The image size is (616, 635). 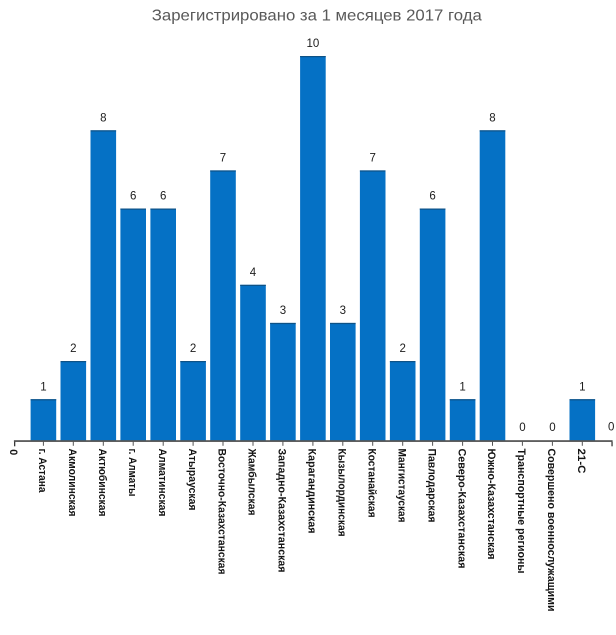 I want to click on svg-text: Мангистауская, so click(x=401, y=486).